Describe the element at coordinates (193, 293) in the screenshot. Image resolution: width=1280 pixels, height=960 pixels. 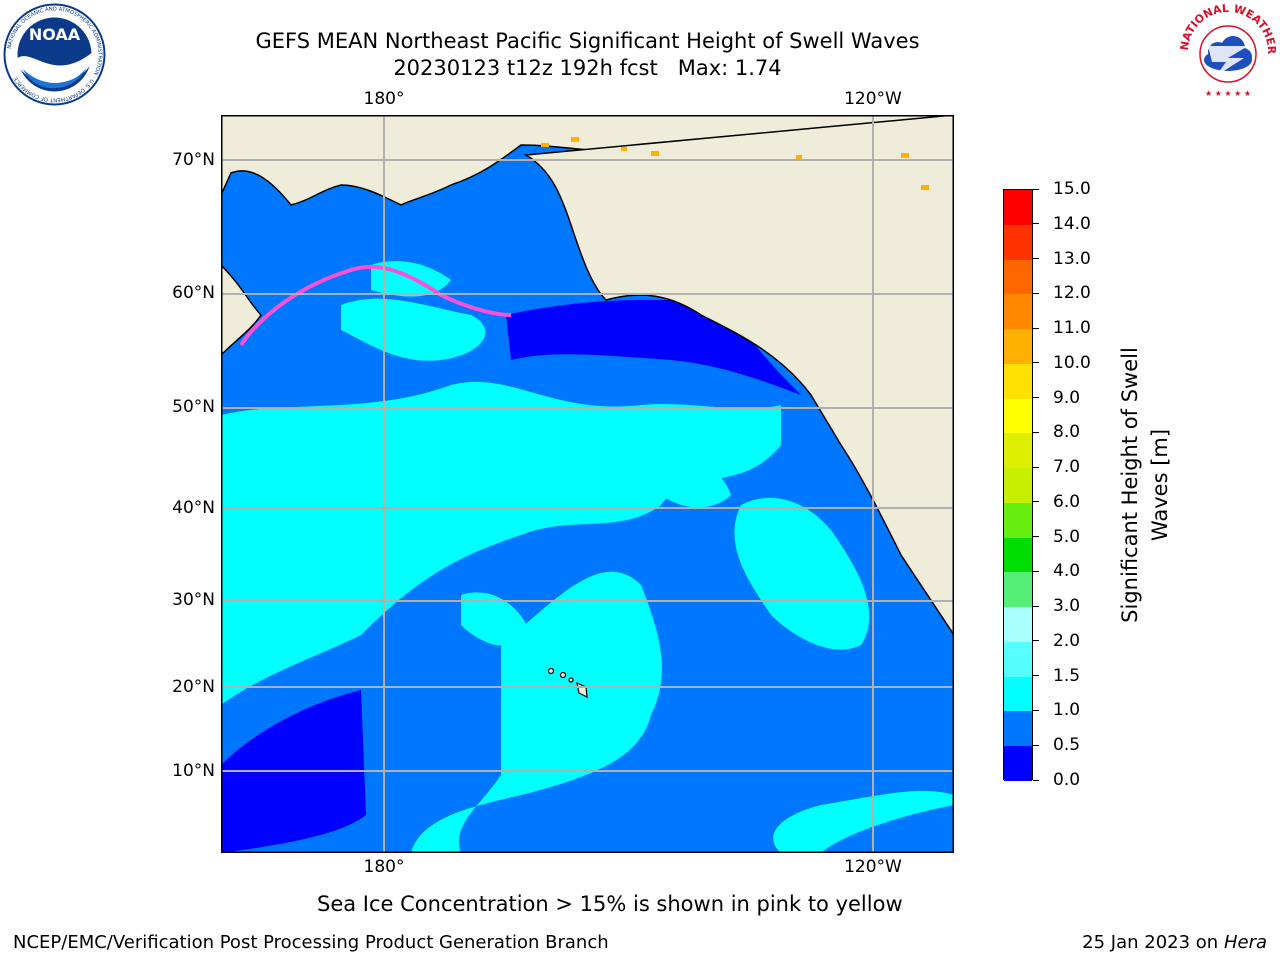
I see `lat-label-60n: 60°N` at that location.